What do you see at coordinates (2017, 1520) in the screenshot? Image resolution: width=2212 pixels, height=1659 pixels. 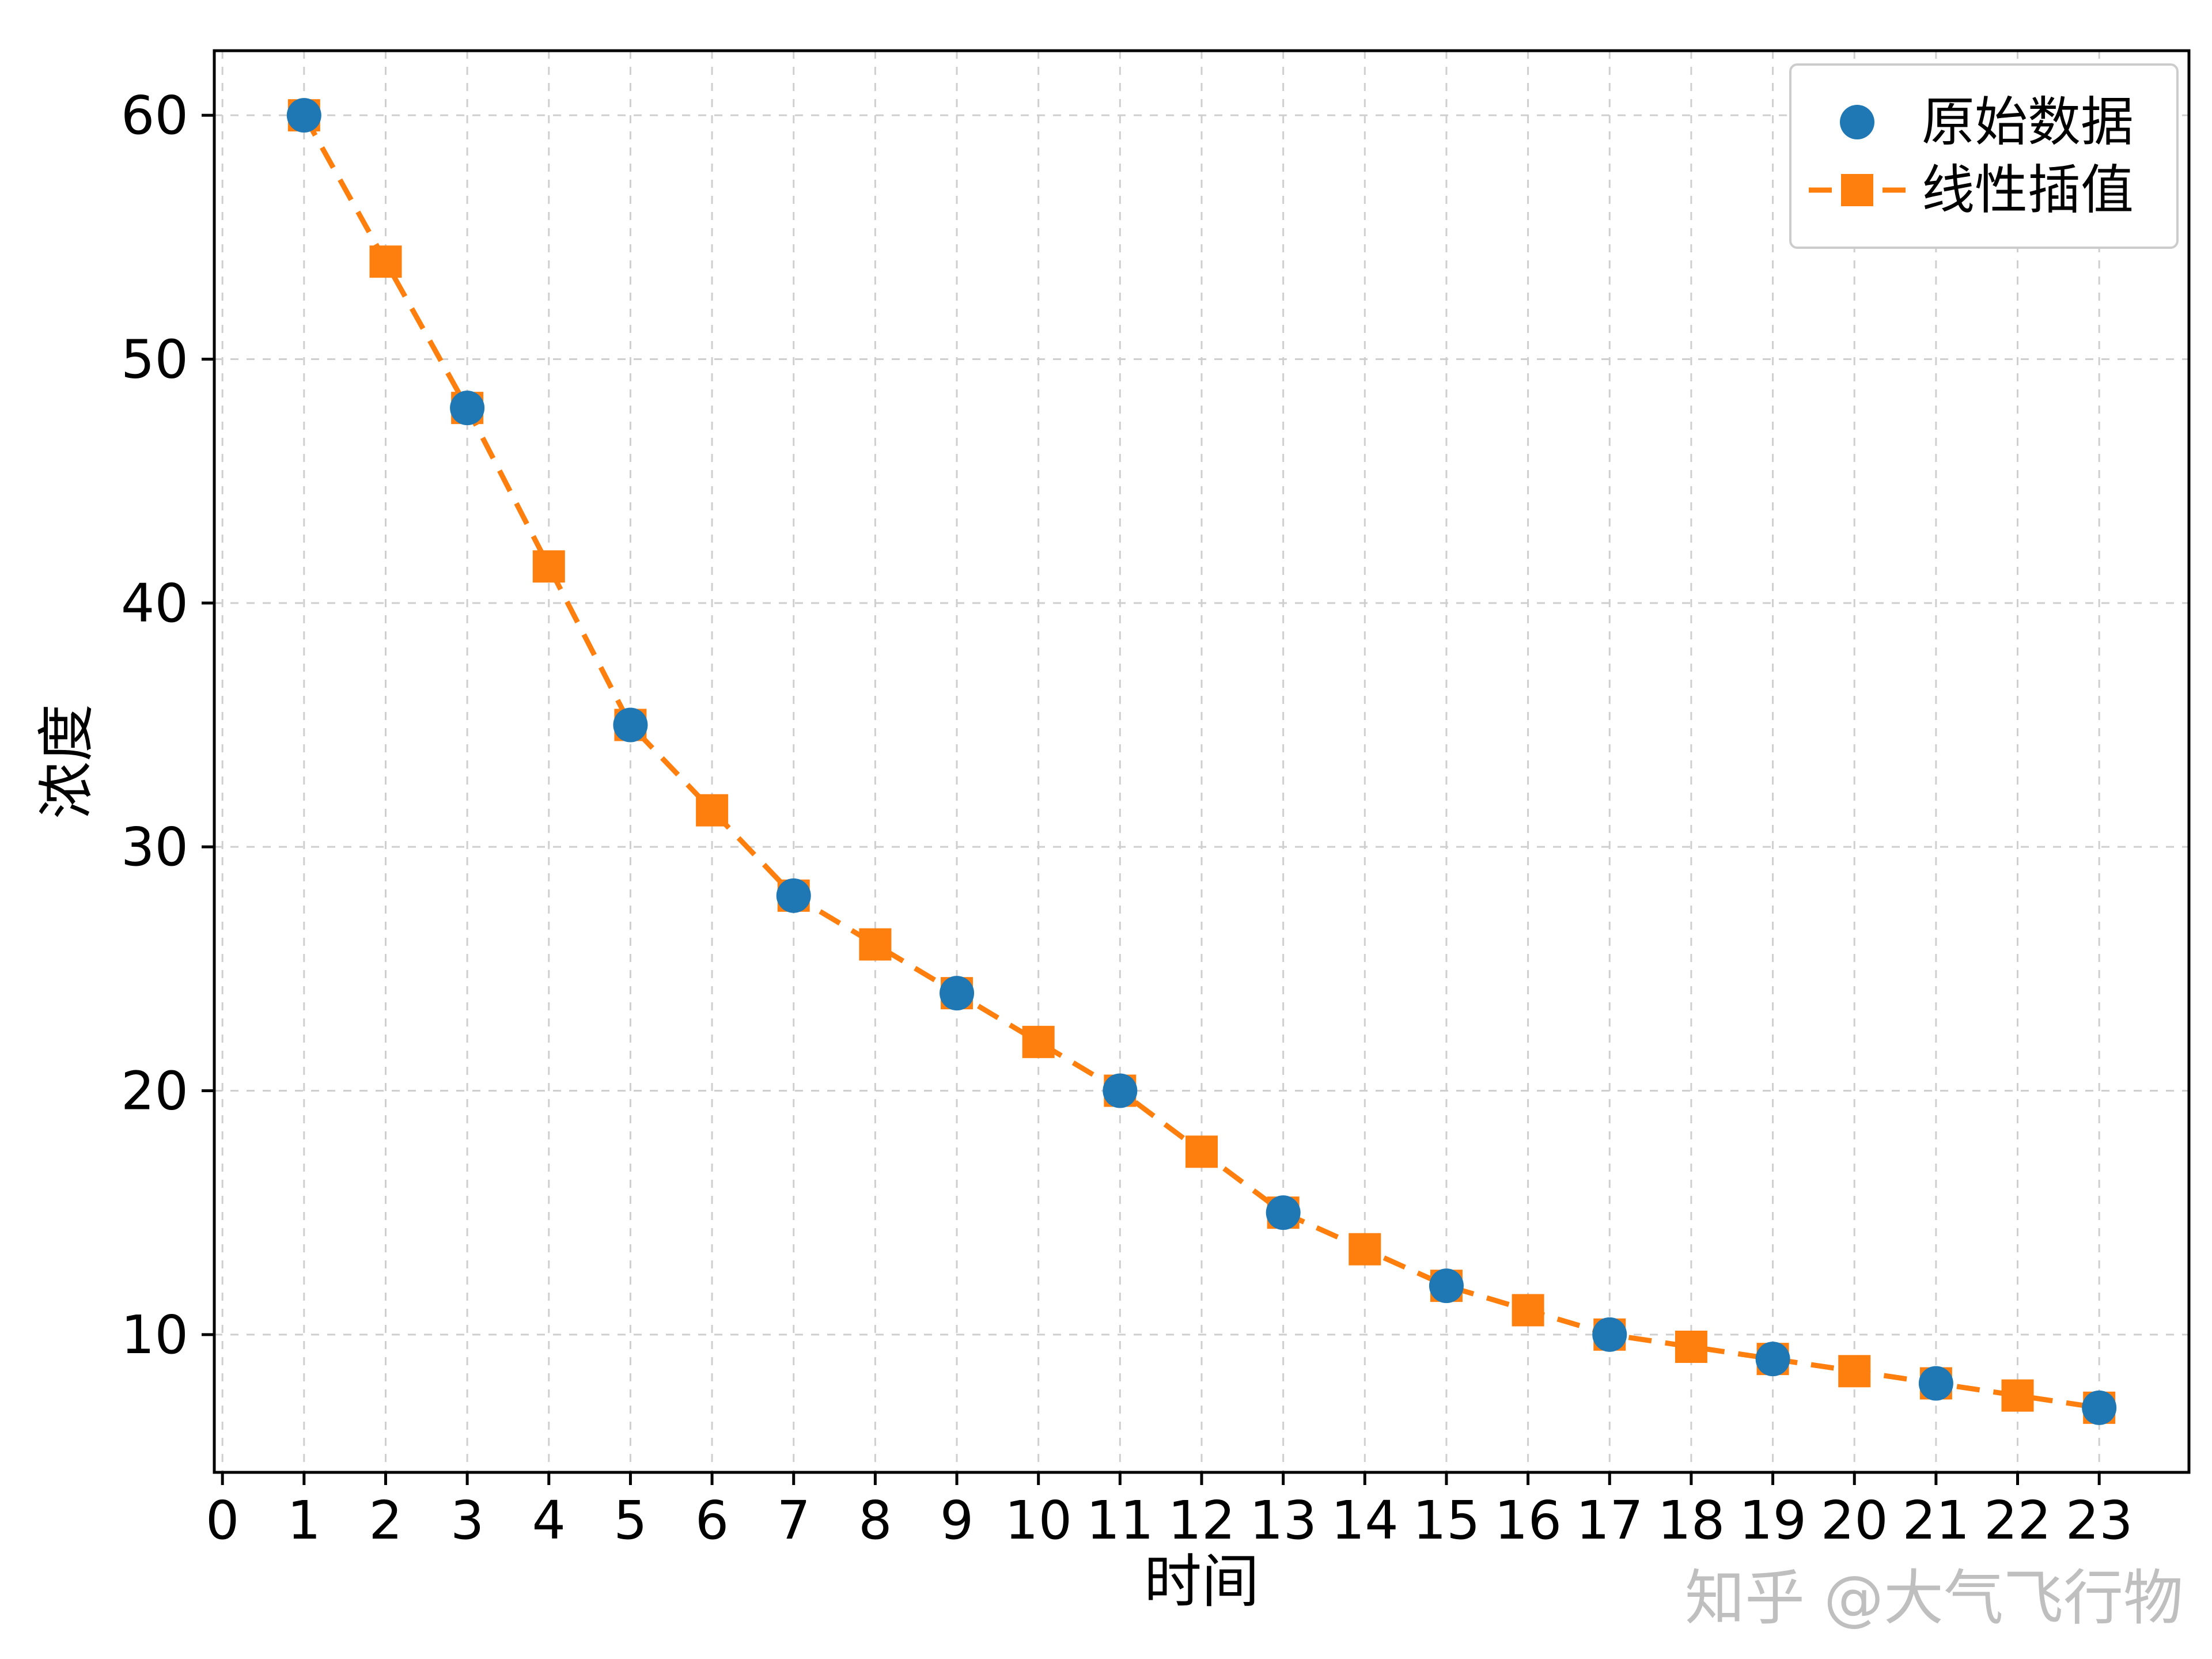 I see `x-tick-label: 22` at bounding box center [2017, 1520].